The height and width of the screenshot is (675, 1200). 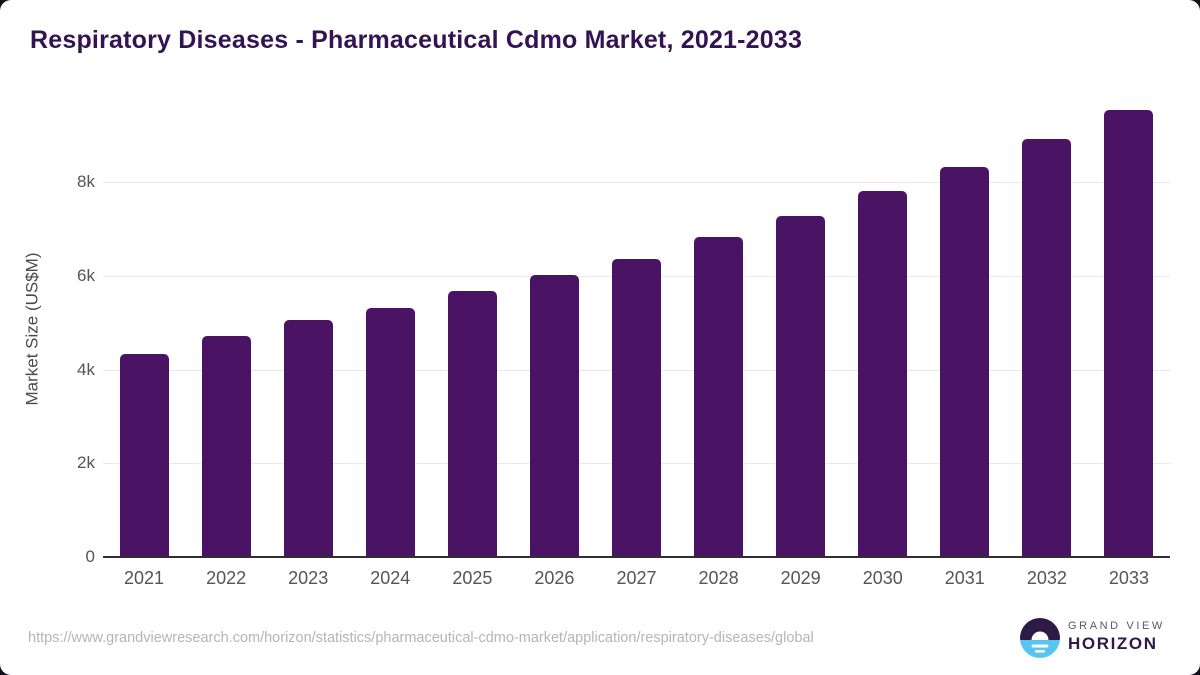 I want to click on bar-2026, so click(x=554, y=415).